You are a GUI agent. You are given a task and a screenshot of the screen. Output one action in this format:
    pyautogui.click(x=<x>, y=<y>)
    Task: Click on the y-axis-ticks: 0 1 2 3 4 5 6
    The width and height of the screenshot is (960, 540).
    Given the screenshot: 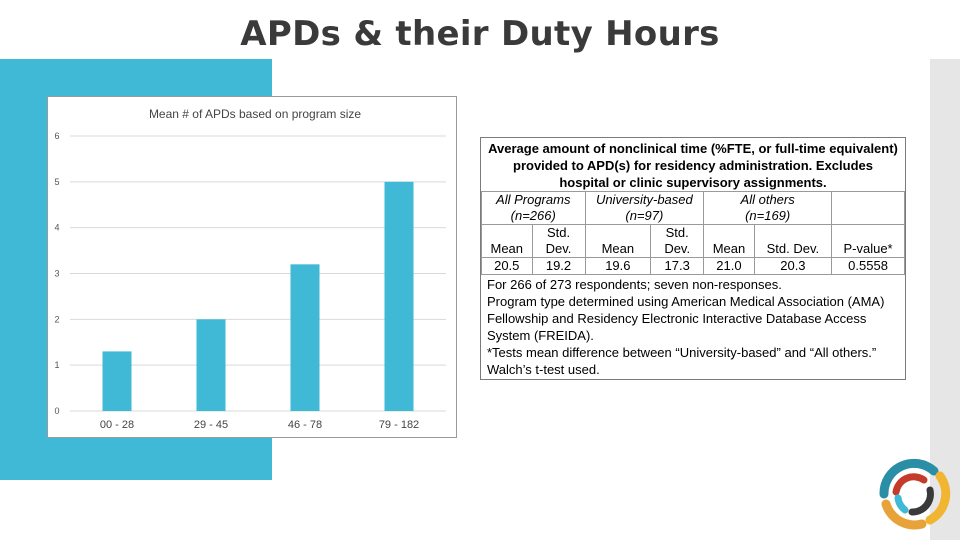 What is the action you would take?
    pyautogui.click(x=56, y=273)
    